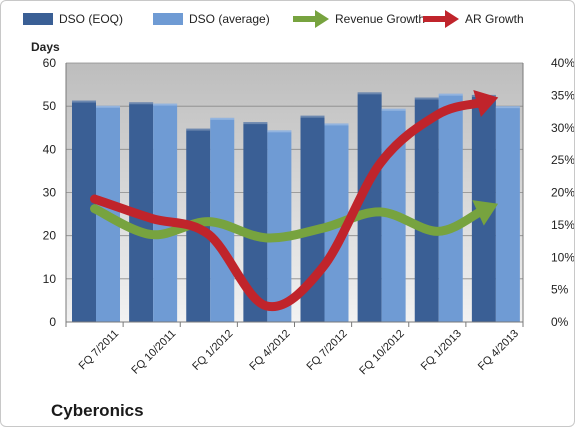 The height and width of the screenshot is (427, 575). Describe the element at coordinates (494, 19) in the screenshot. I see `legend-label: AR Growth` at that location.